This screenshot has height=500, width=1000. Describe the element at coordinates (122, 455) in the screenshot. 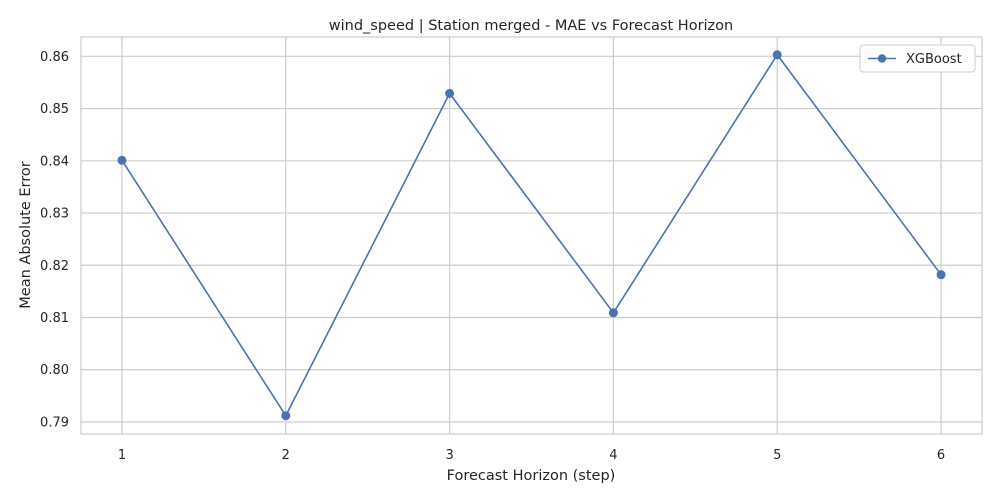

I see `x-tick-label: 1` at that location.